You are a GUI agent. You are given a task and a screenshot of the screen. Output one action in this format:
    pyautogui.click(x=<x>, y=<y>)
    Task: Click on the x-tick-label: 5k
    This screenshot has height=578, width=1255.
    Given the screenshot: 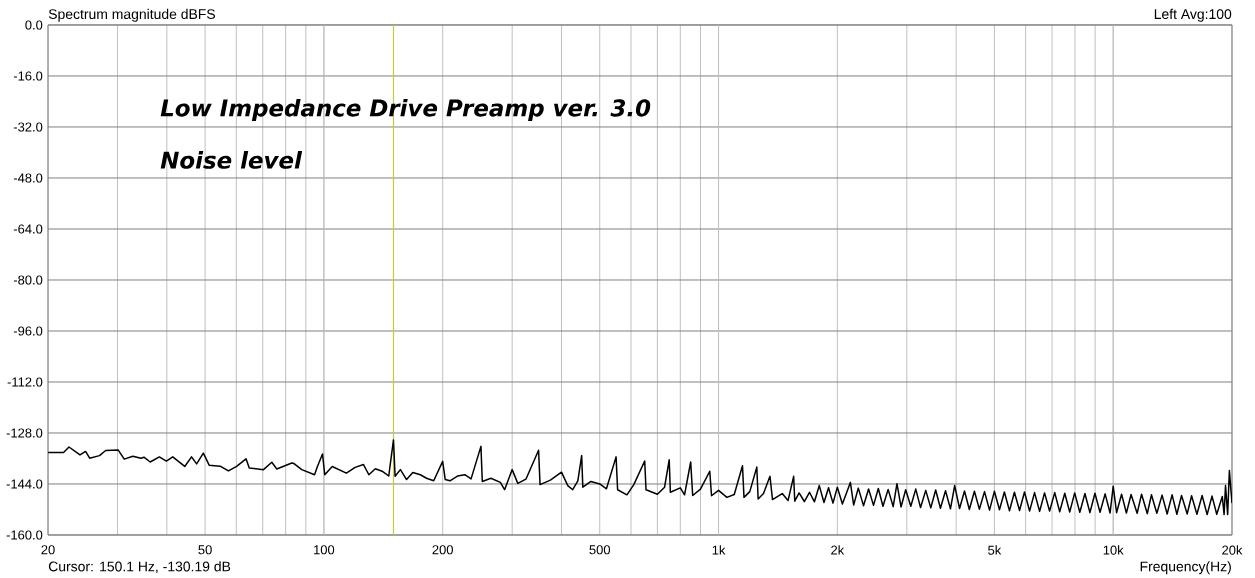 What is the action you would take?
    pyautogui.click(x=995, y=550)
    